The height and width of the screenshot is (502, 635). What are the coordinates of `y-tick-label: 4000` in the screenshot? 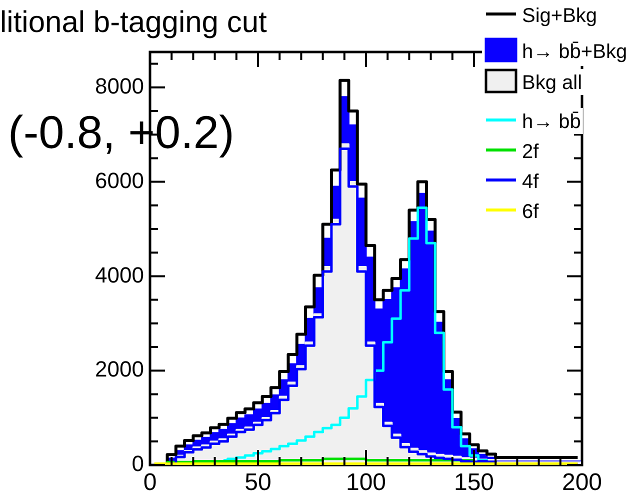 It's located at (119, 275).